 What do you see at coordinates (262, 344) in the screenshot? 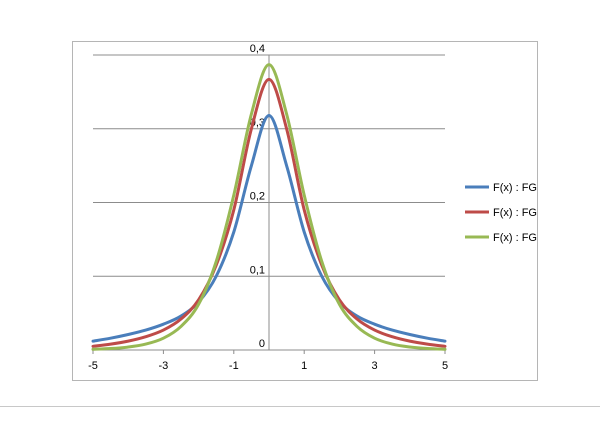
I see `y-tick-label: 0` at bounding box center [262, 344].